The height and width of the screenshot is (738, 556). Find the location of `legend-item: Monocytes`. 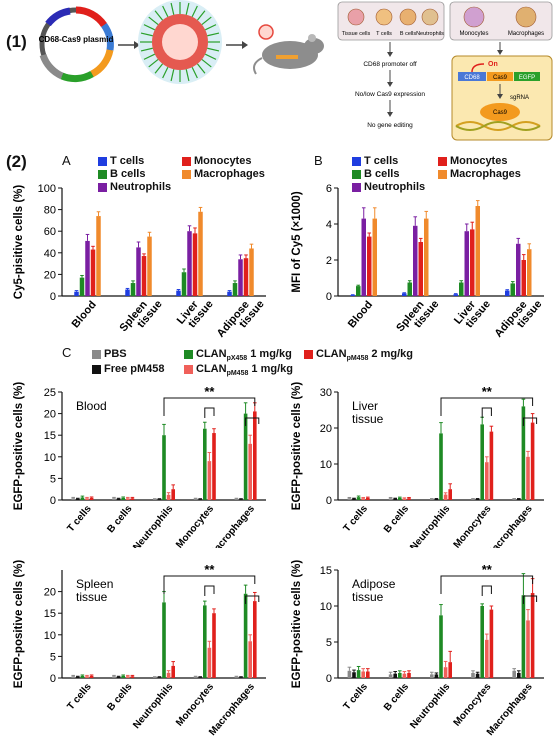

legend-item: Monocytes is located at coordinates (472, 161).